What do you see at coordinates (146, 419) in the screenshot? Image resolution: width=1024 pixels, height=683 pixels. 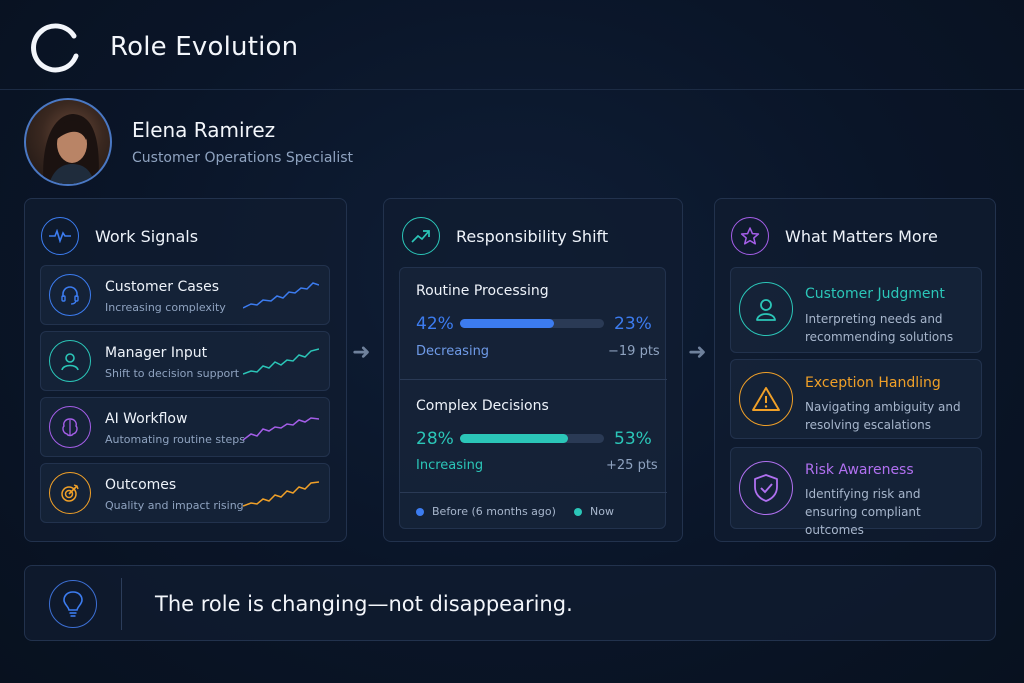 I see `signal-title: AI Workflow` at bounding box center [146, 419].